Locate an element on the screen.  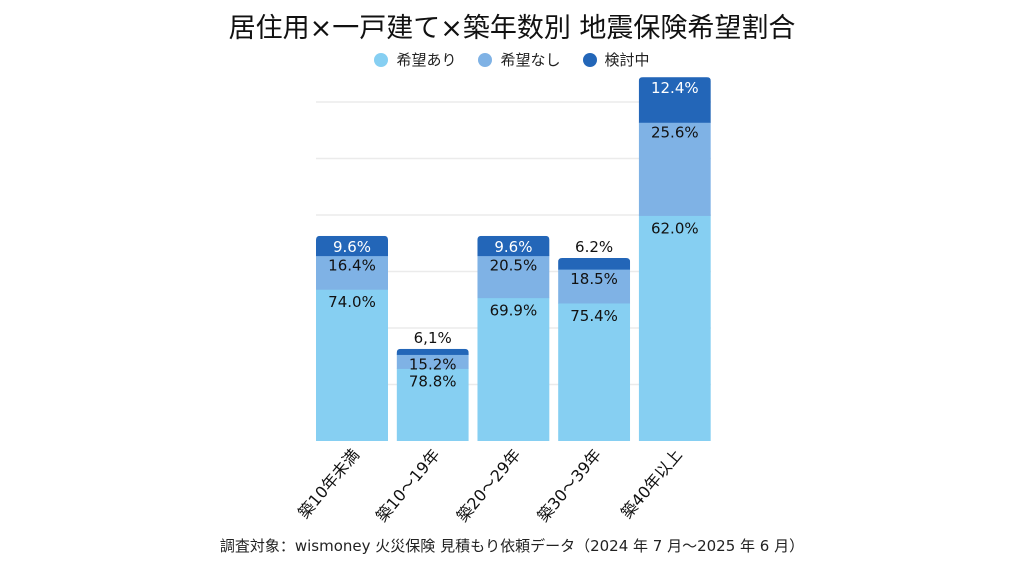
x-tick-label: 築10年未満 is located at coordinates (328, 483).